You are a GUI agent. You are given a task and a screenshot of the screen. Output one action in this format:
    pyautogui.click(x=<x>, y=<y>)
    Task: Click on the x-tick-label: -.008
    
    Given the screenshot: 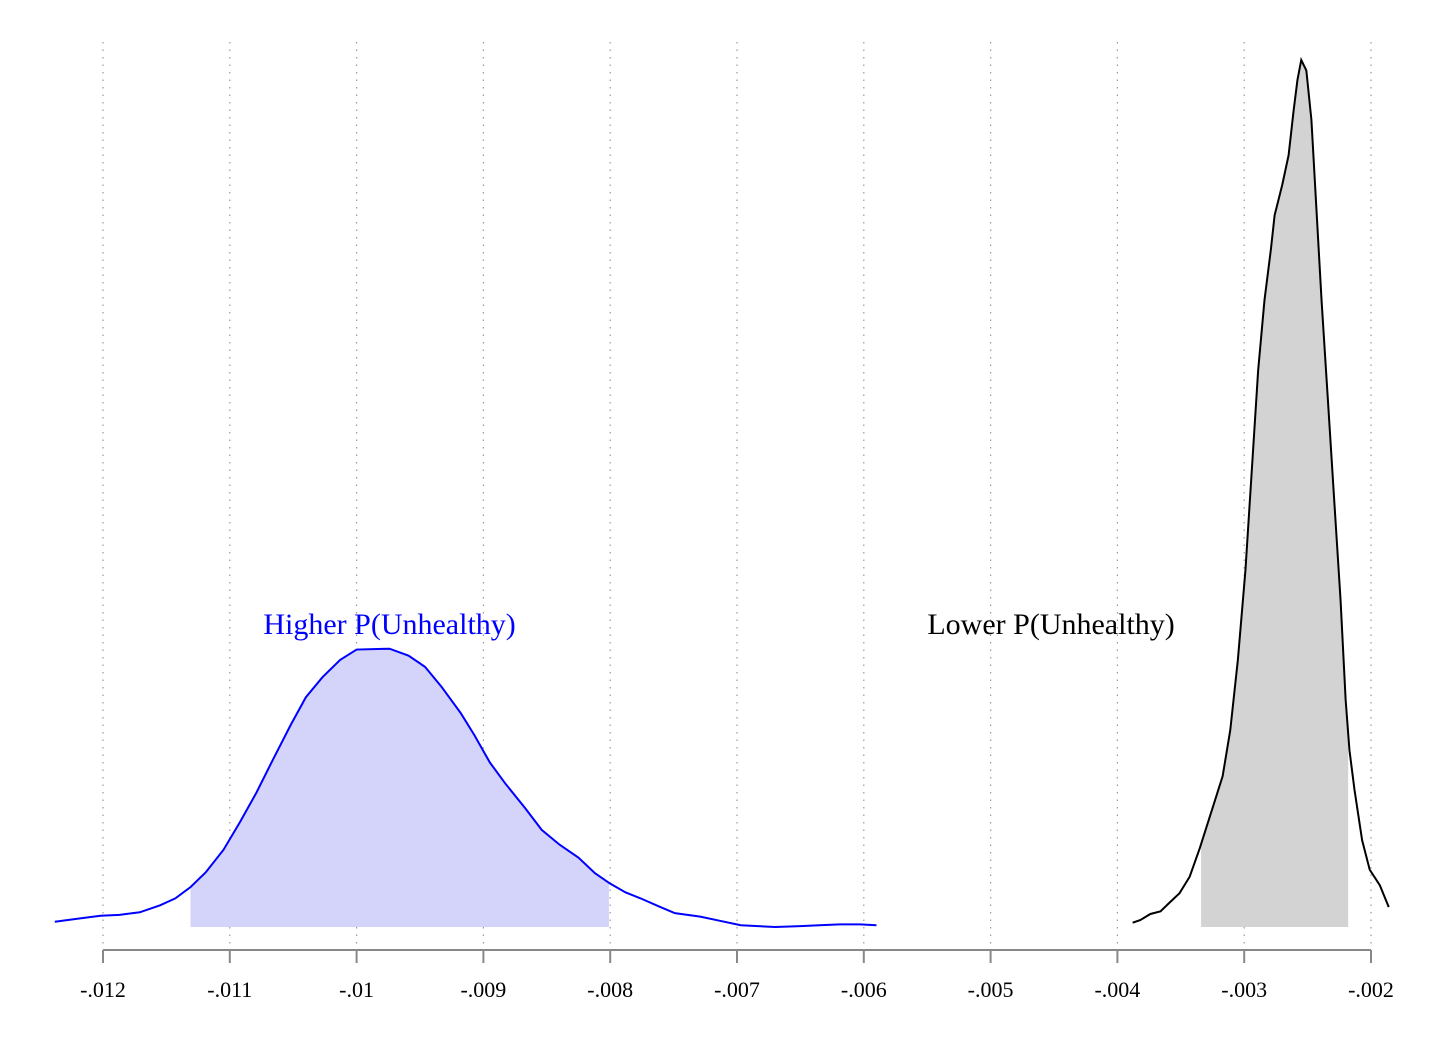 What is the action you would take?
    pyautogui.click(x=610, y=989)
    